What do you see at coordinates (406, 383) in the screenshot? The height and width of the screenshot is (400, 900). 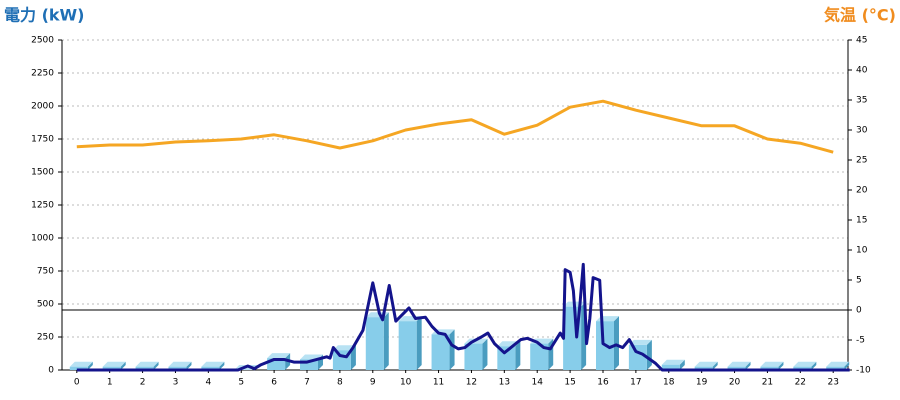 I see `x-tick-label: 10` at bounding box center [406, 383].